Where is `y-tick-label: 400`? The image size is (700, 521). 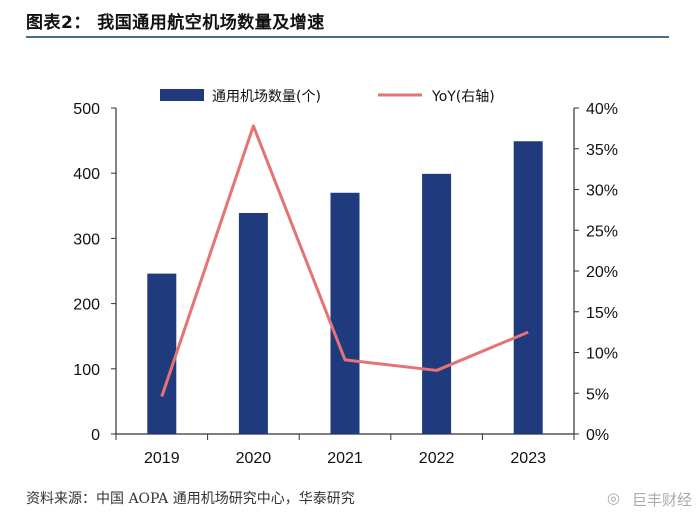
y-tick-label: 400 is located at coordinates (86, 174).